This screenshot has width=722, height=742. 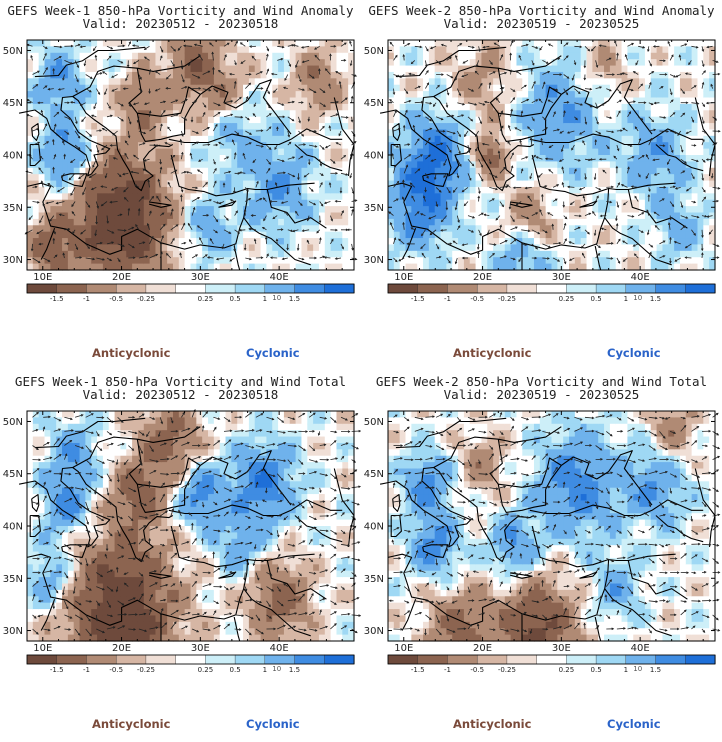 I want to click on panel-valid-dates: Valid: 20230519 - 20230525, so click(x=541, y=23).